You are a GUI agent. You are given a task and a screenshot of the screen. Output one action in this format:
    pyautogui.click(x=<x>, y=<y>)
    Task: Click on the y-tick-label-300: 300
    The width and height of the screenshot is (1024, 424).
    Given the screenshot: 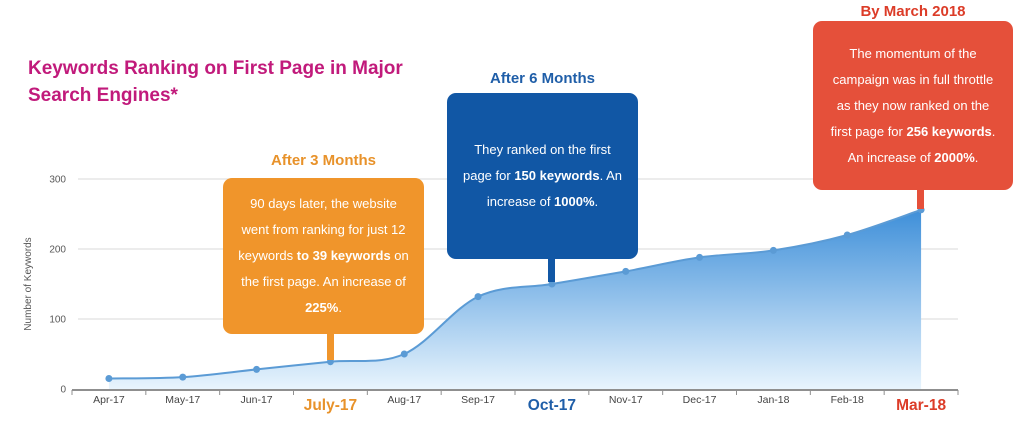 What is the action you would take?
    pyautogui.click(x=57, y=180)
    